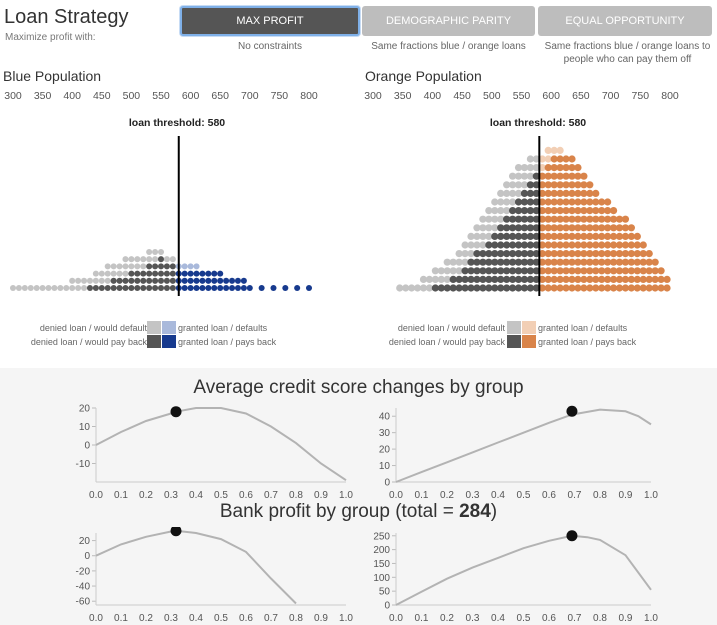  What do you see at coordinates (385, 433) in the screenshot?
I see `y-tick-label: 30` at bounding box center [385, 433].